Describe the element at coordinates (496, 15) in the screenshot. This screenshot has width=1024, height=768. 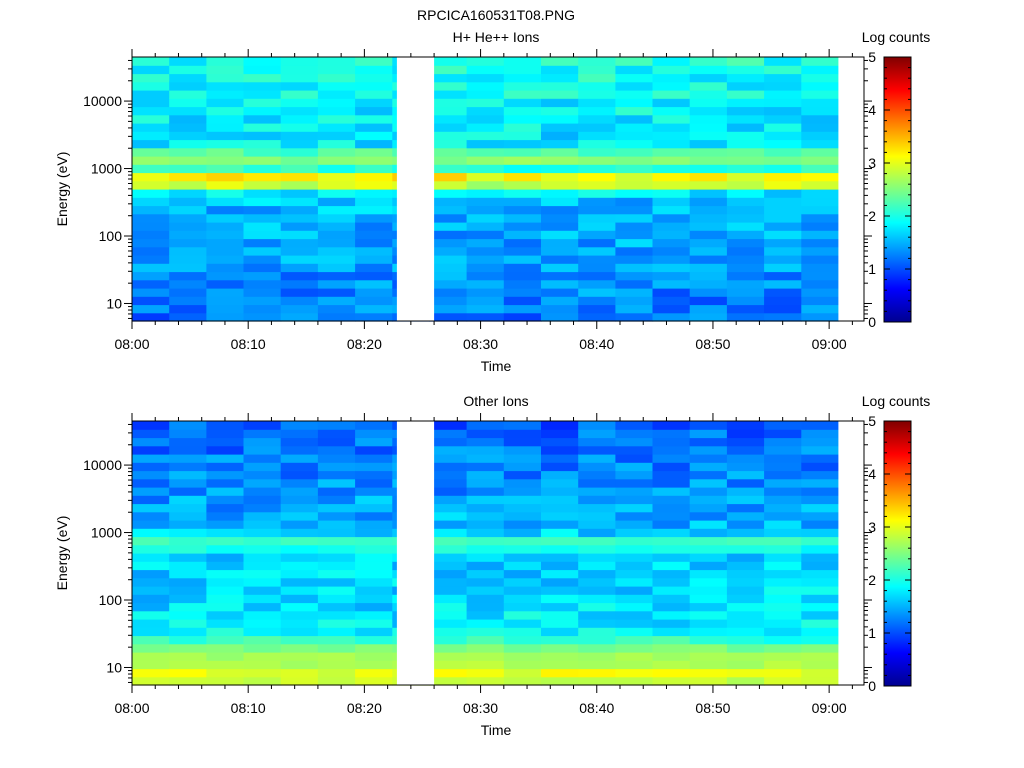
I see `figure-title: RPCICA160531T08.PNG` at that location.